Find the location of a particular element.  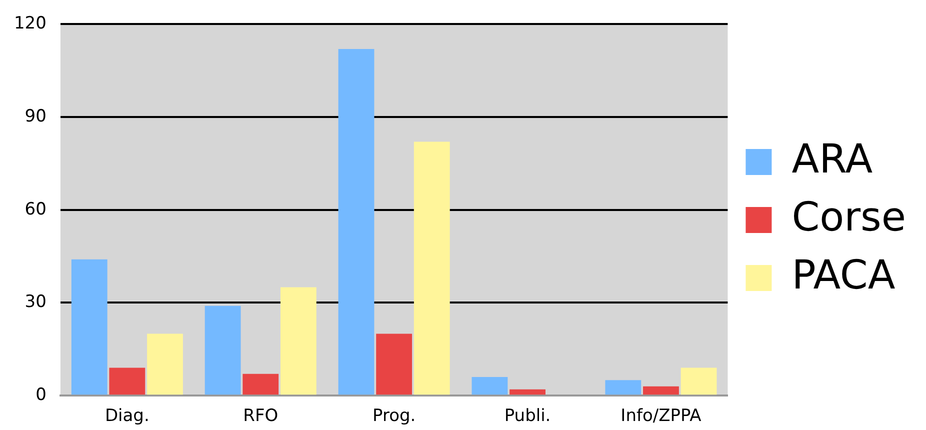

x-tick-label: Diag. is located at coordinates (127, 416).